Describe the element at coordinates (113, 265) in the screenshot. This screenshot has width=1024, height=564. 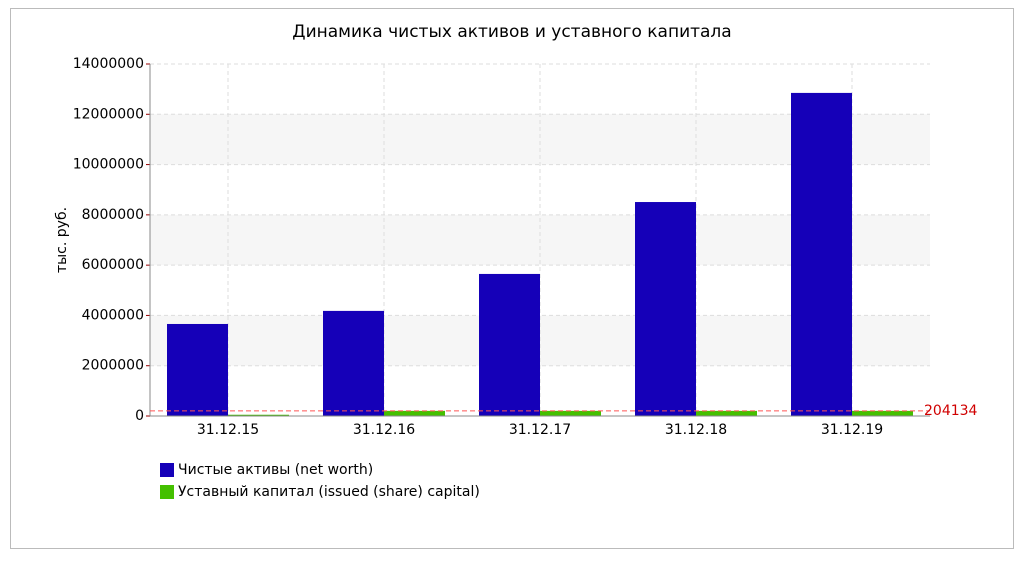
I see `y-tick-label: 6000000` at that location.